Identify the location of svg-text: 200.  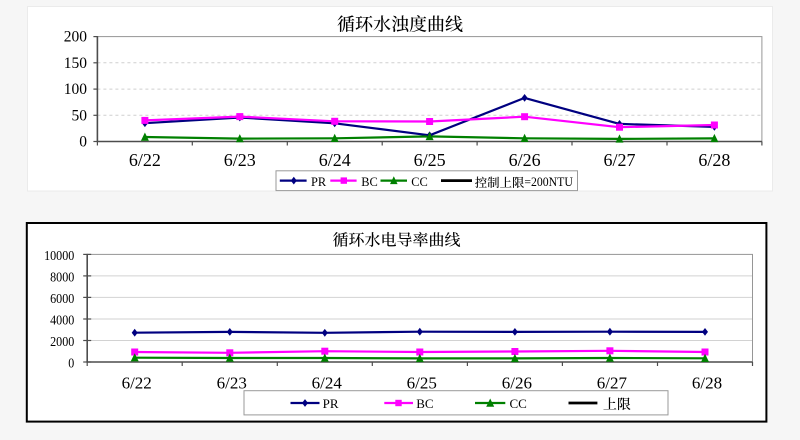
(76, 37).